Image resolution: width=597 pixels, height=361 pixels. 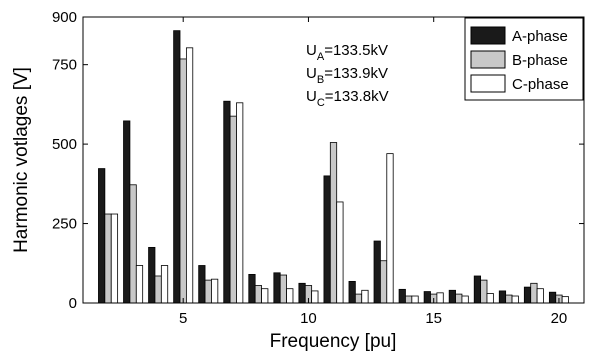 What do you see at coordinates (384, 282) in the screenshot?
I see `bar-b-phase-h13` at bounding box center [384, 282].